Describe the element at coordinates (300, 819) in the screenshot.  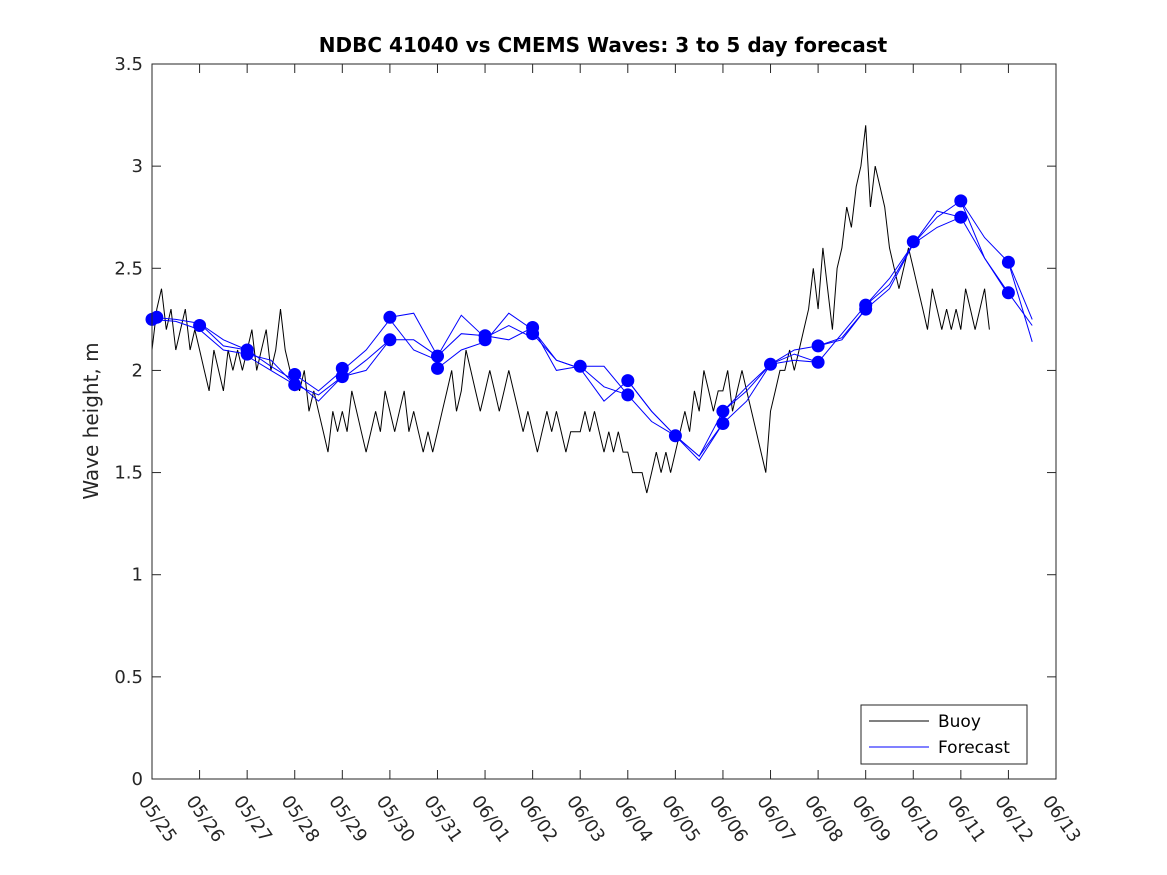
I see `x-tick-label: 05/28` at that location.